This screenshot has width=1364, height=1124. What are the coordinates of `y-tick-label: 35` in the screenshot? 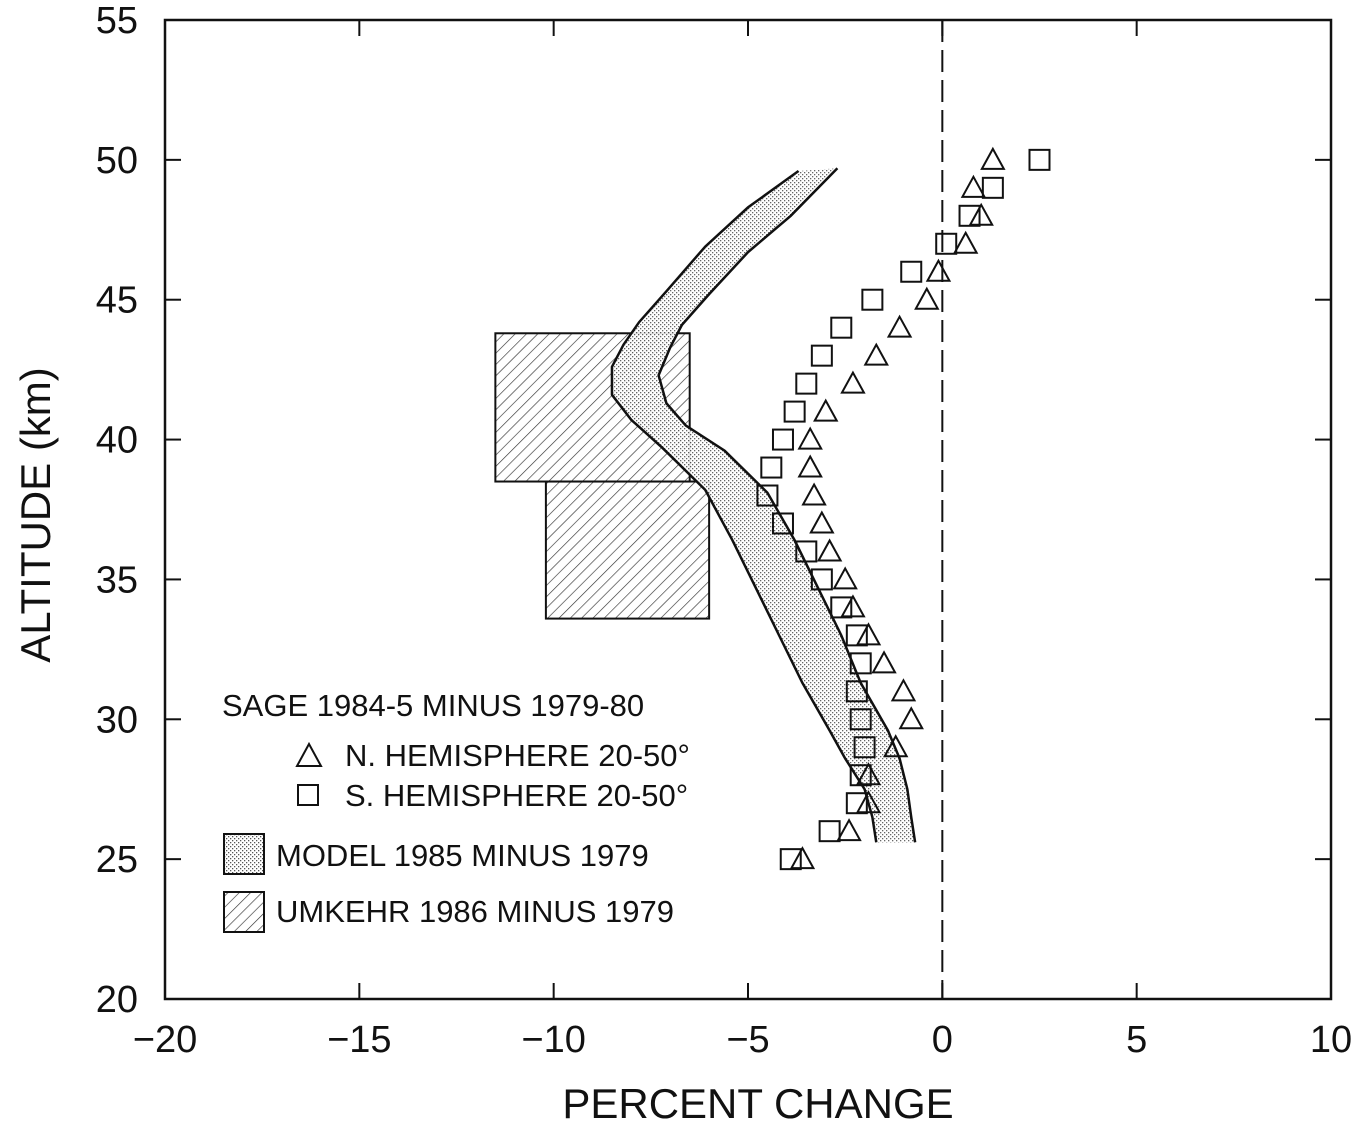 It's located at (117, 580).